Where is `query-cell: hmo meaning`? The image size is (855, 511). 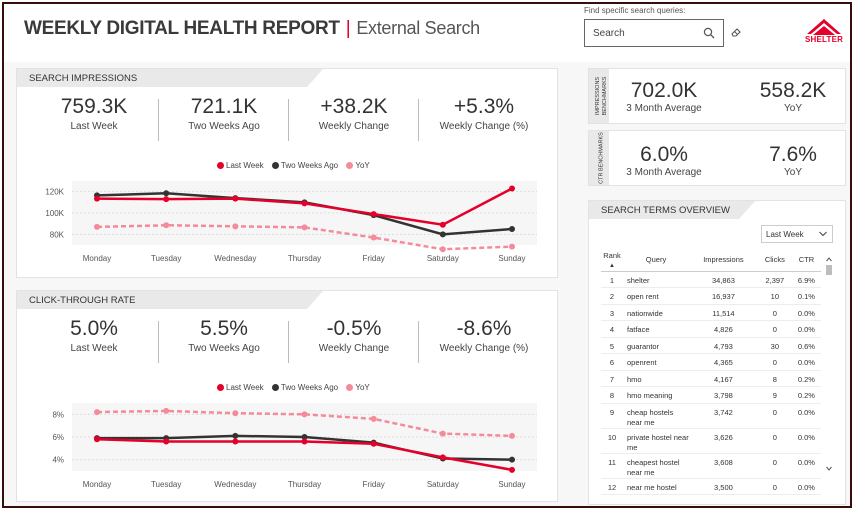 query-cell: hmo meaning is located at coordinates (656, 395).